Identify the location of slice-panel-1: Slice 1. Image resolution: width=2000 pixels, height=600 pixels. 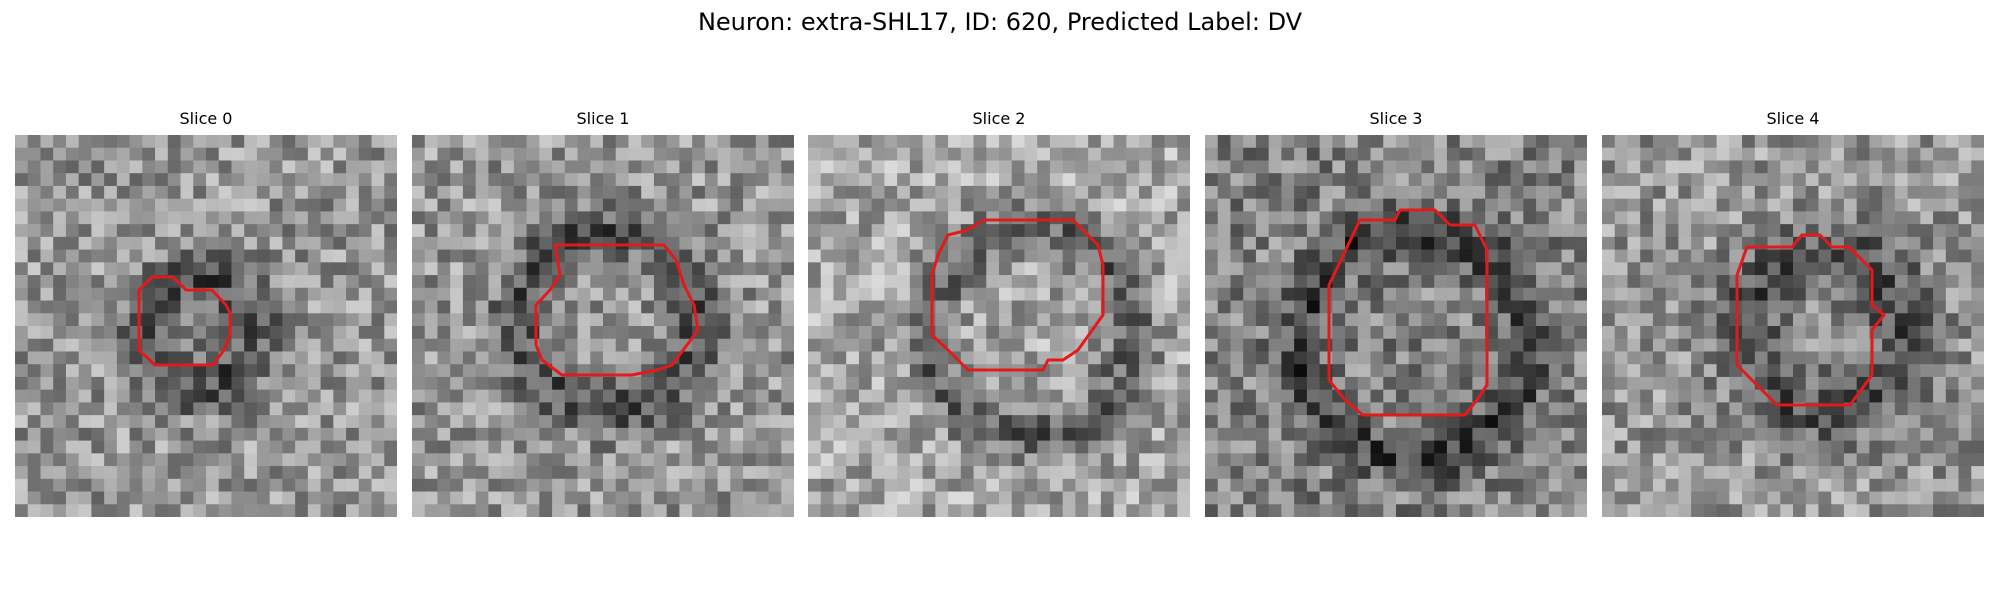
(603, 317).